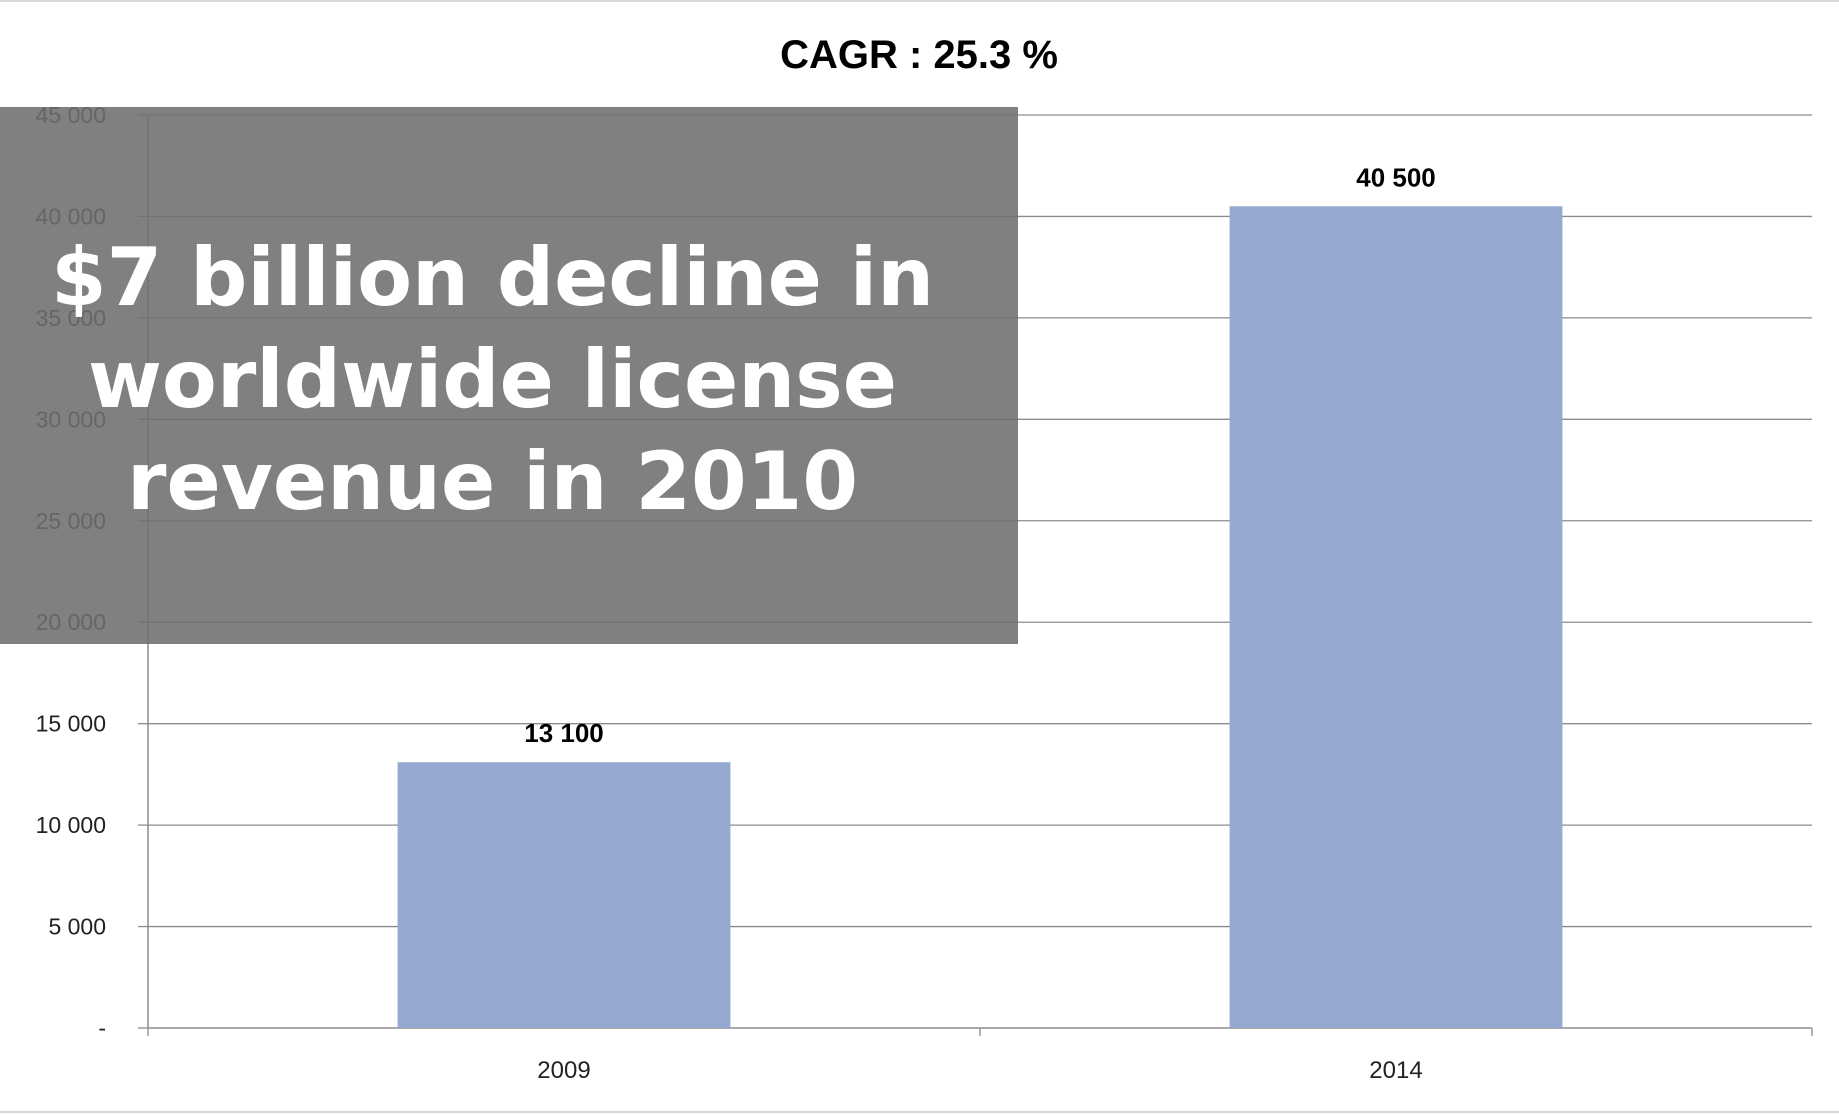 This screenshot has height=1115, width=1839. What do you see at coordinates (564, 733) in the screenshot?
I see `data-label-2009: 13 100` at bounding box center [564, 733].